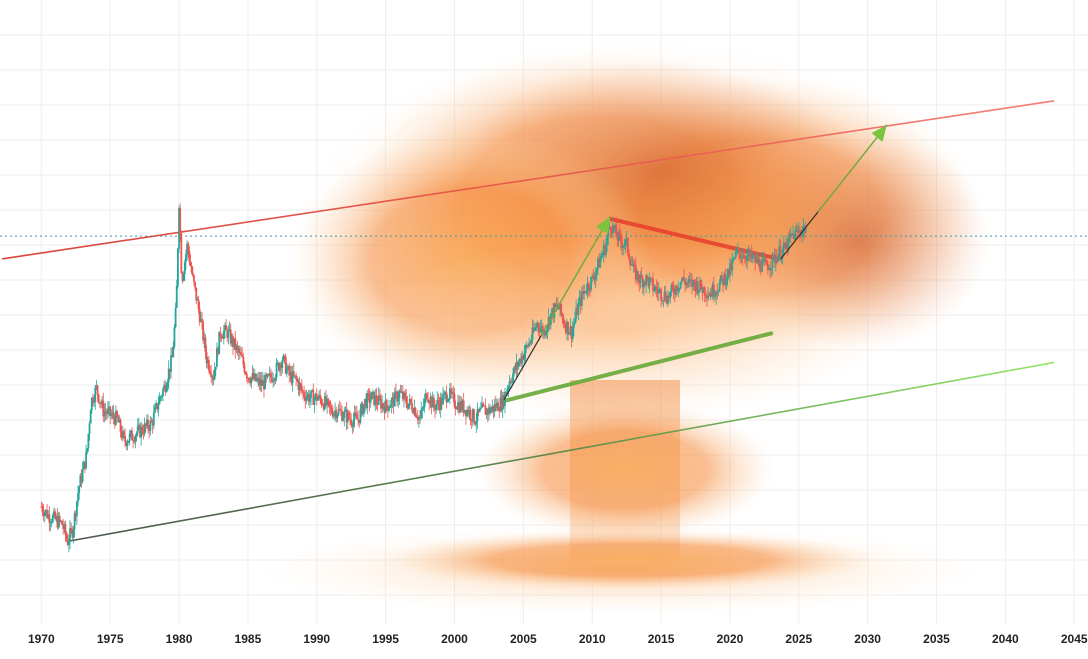  Describe the element at coordinates (661, 639) in the screenshot. I see `x-tick-label: 2015` at that location.